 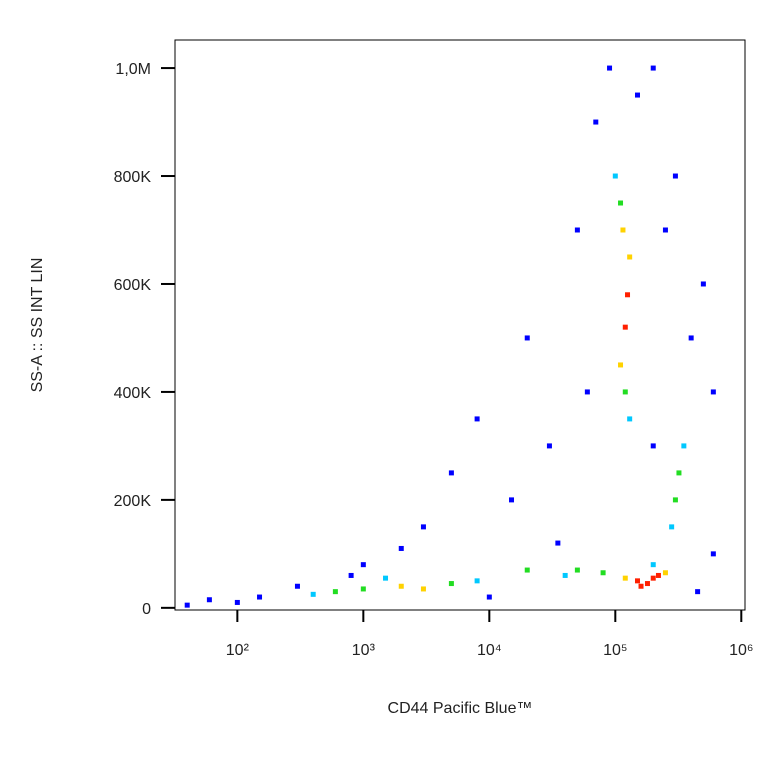 I want to click on x-tick-label: 10⁴, so click(x=489, y=650).